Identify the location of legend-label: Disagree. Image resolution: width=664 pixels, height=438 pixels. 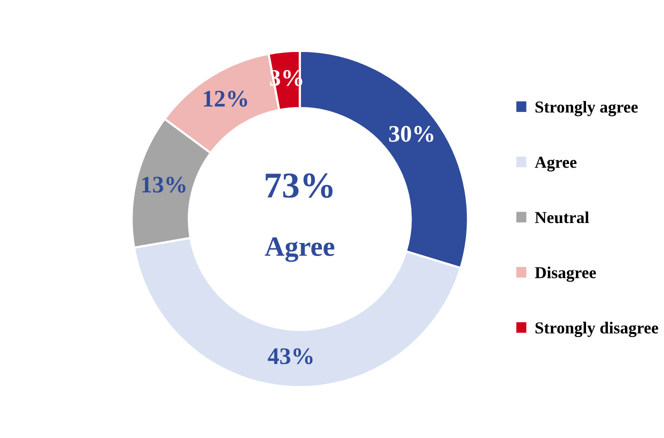
(565, 274).